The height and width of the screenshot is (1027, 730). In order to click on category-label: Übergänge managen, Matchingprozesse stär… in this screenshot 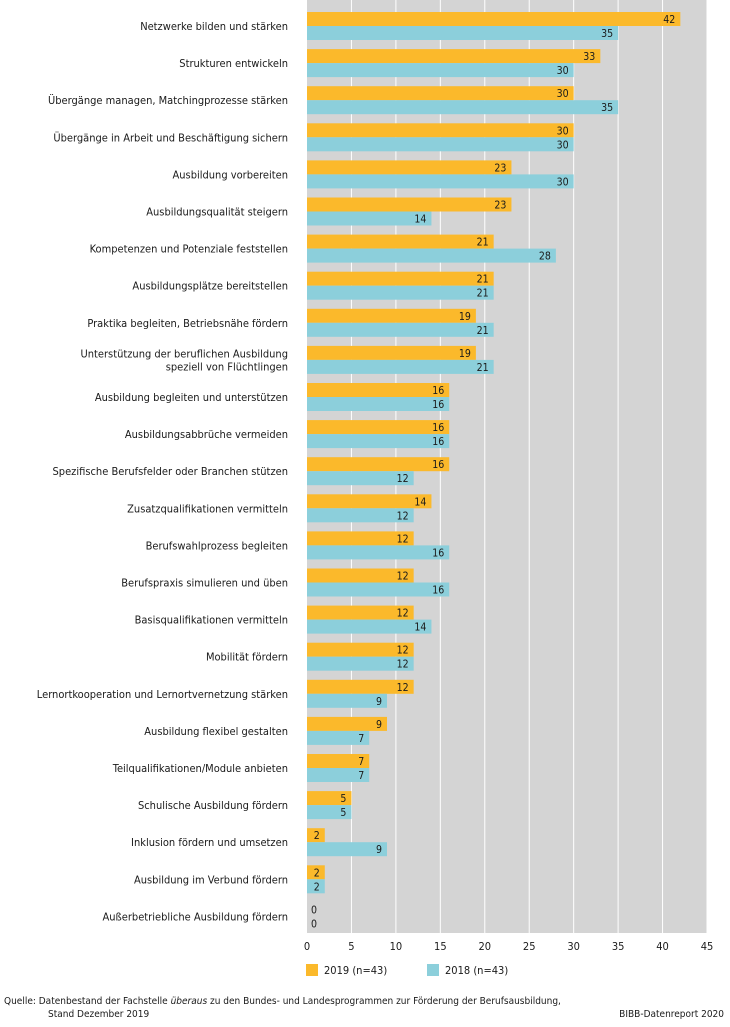, I will do `click(168, 100)`.